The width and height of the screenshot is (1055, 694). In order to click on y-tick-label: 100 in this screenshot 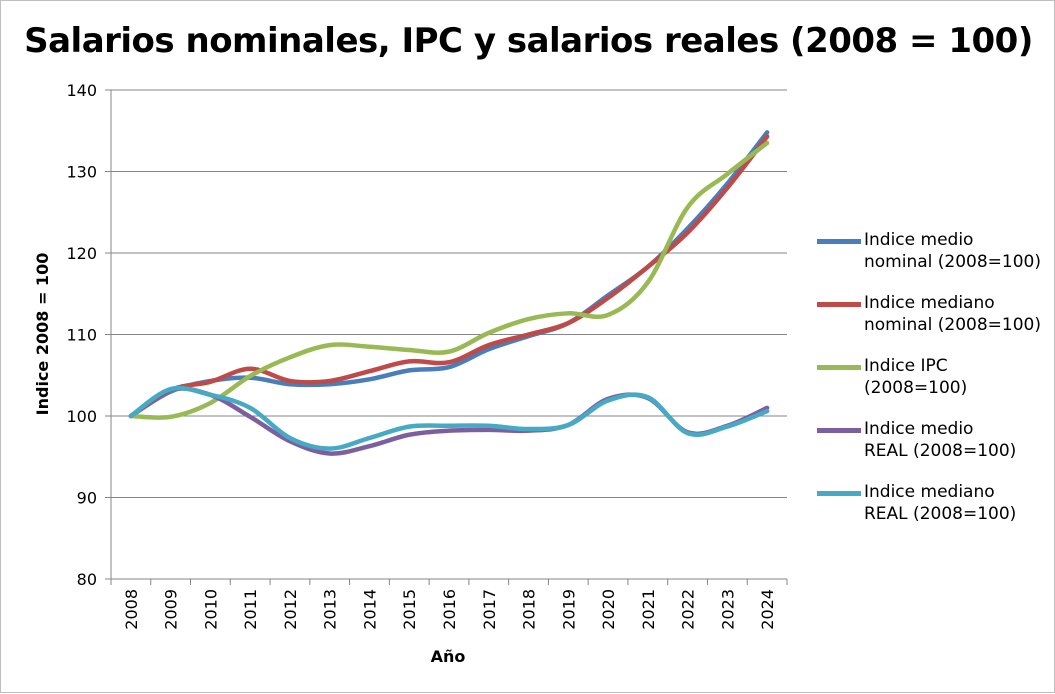, I will do `click(81, 416)`.